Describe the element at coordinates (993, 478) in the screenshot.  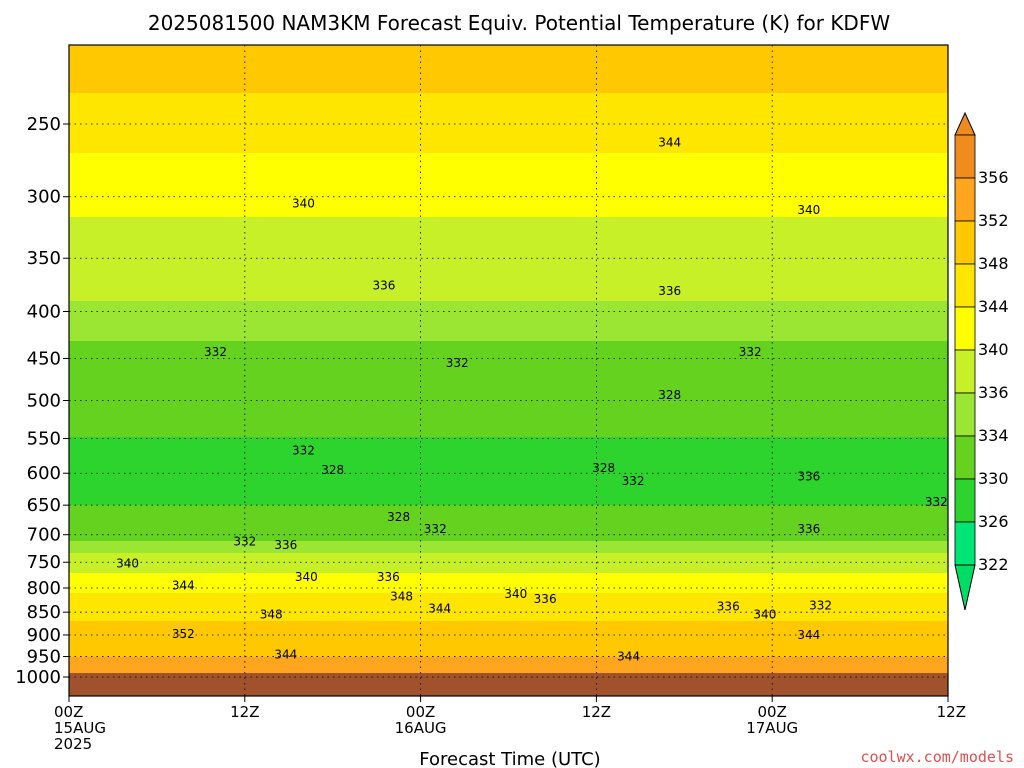
I see `colorbar-label: 330` at that location.